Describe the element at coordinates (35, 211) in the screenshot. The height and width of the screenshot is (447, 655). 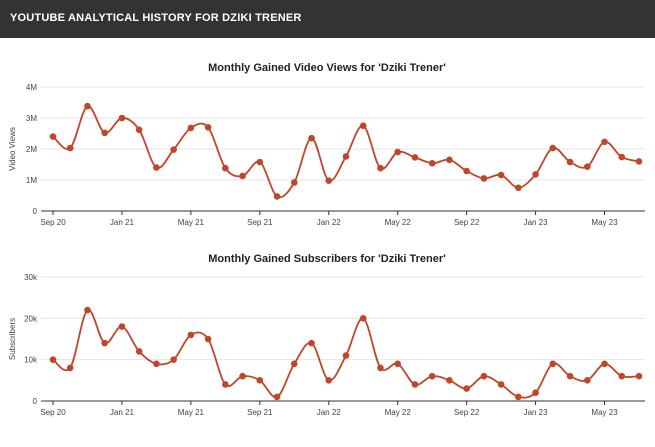
I see `views-y-tick-label: 0` at that location.